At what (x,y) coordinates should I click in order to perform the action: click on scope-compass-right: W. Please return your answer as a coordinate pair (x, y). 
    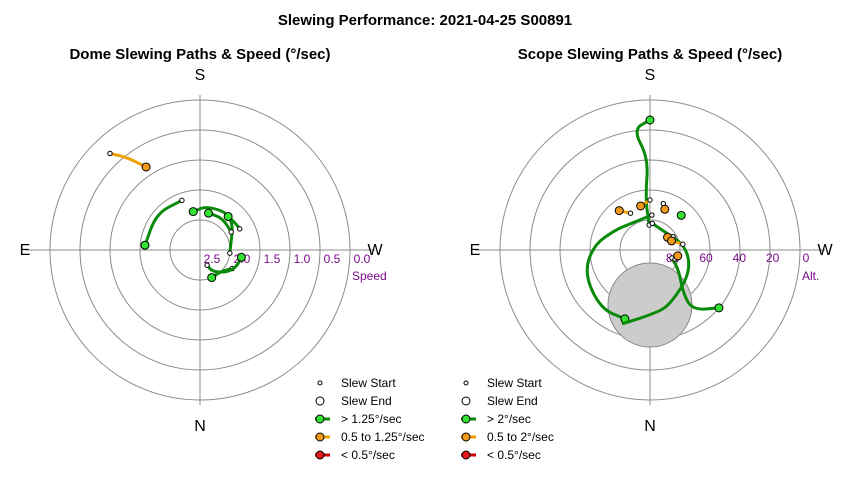
    Looking at the image, I should click on (825, 250).